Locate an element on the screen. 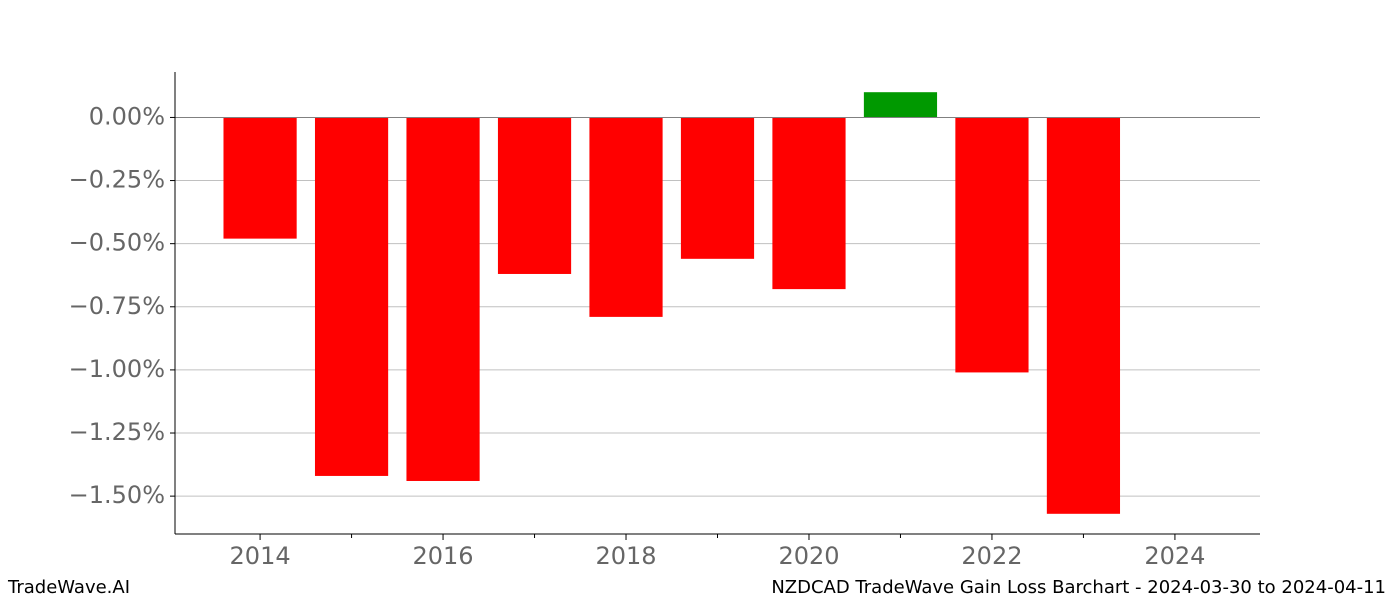 The height and width of the screenshot is (600, 1400). y-tick-label: −1.25% is located at coordinates (117, 432).